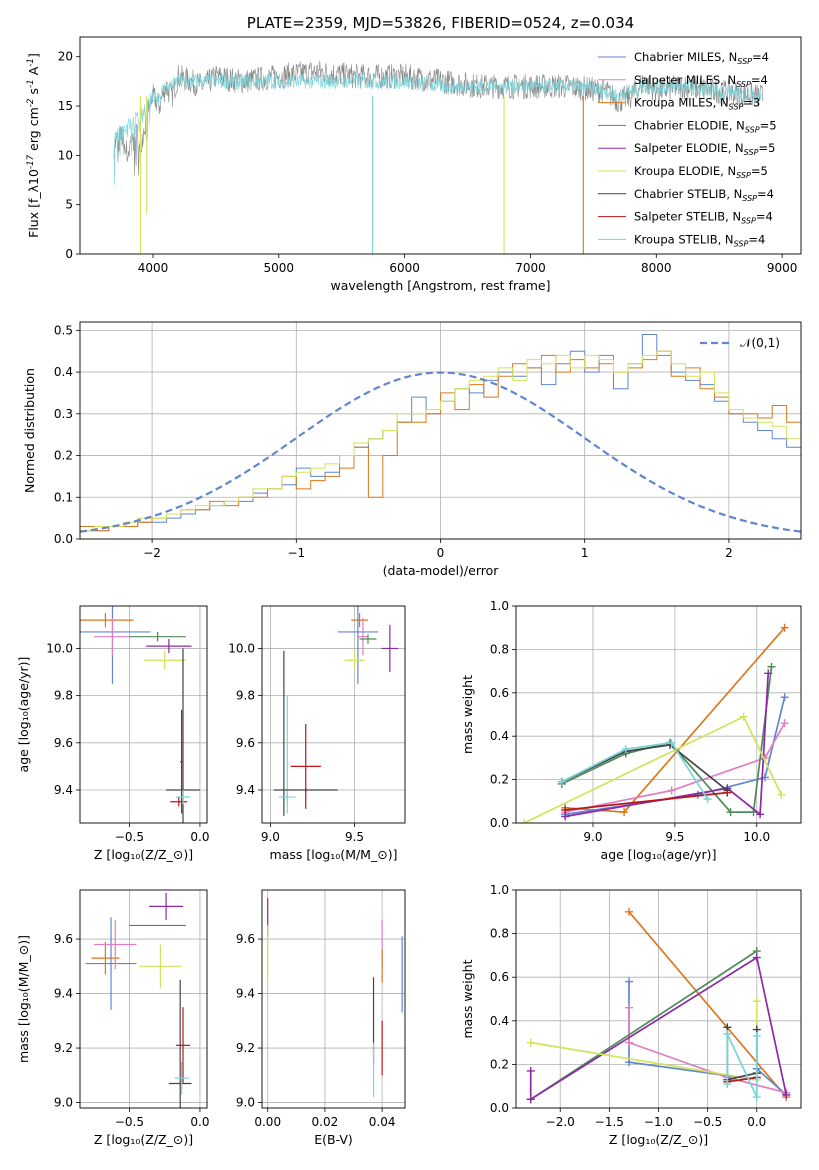 Image resolution: width=819 pixels, height=1170 pixels. I want to click on legend-label: 𝒩(0,1), so click(760, 343).